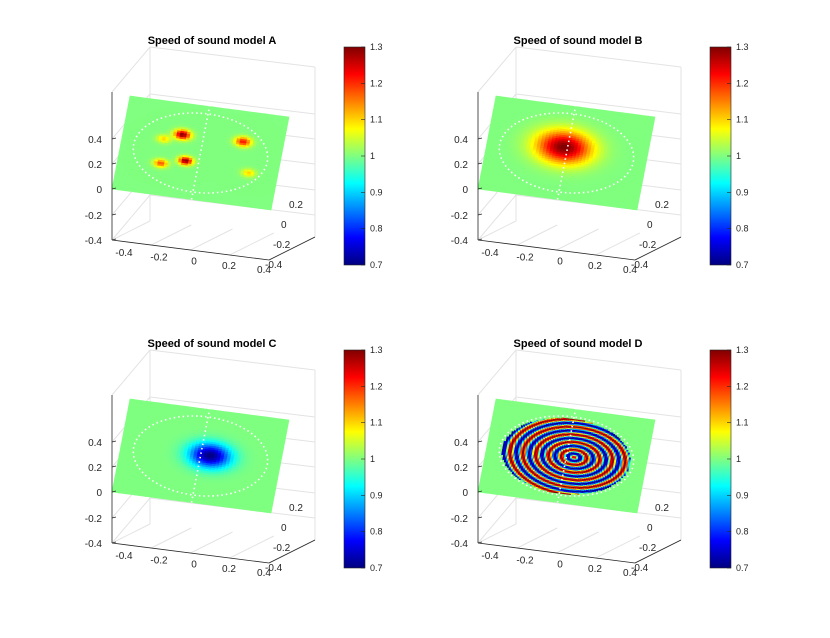 The height and width of the screenshot is (638, 830). I want to click on chart-title: Speed of sound model B, so click(578, 41).